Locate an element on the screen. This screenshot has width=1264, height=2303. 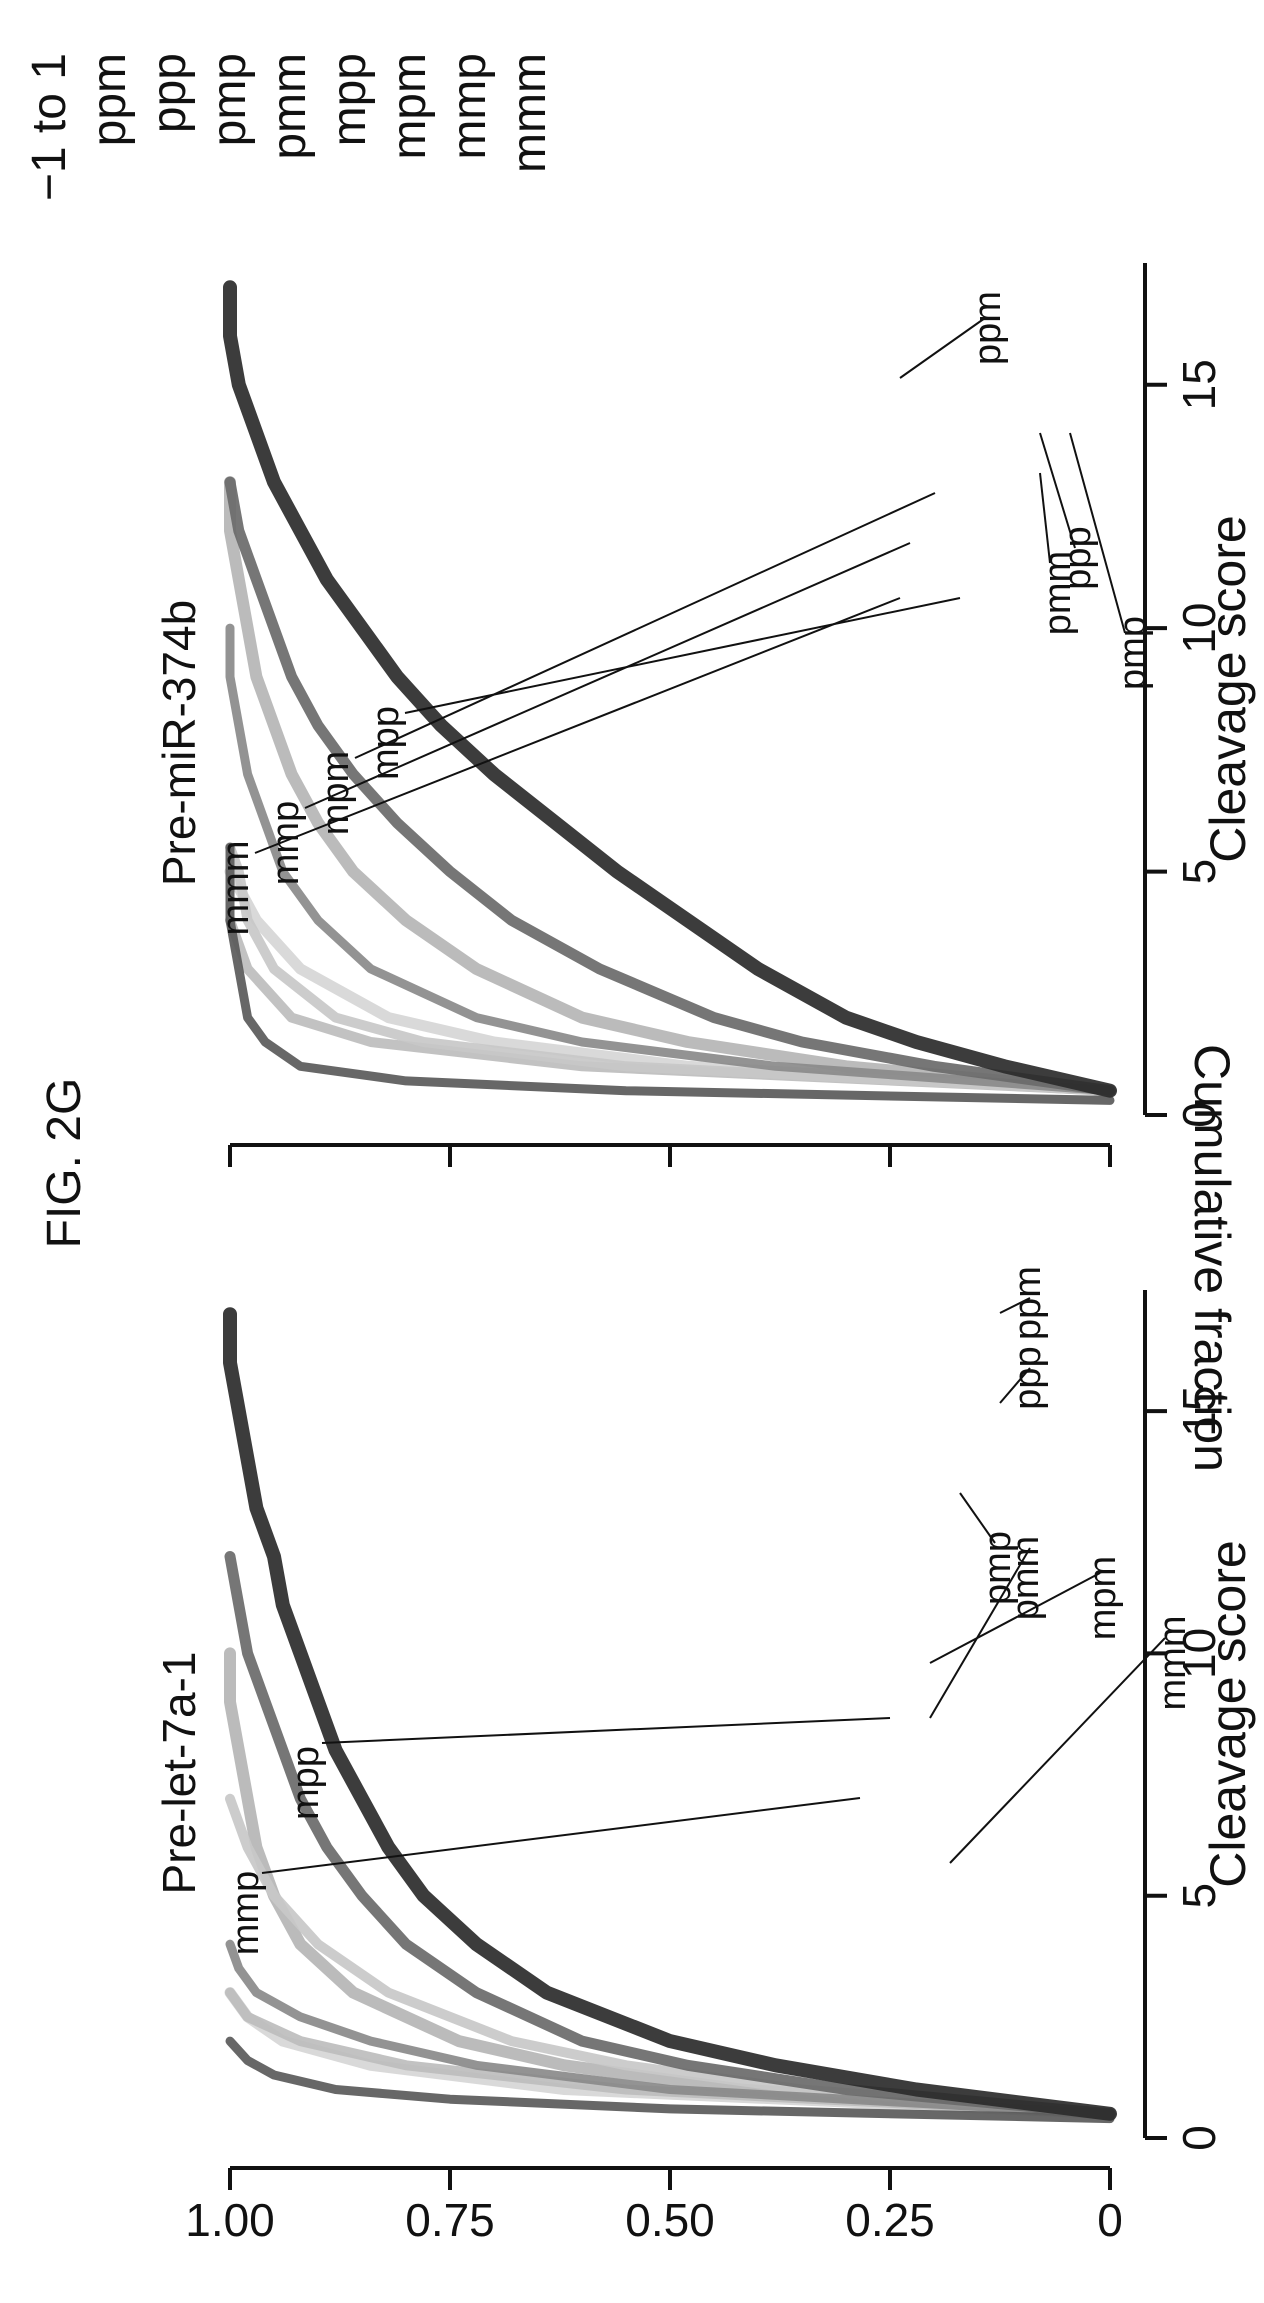
curve-label-mpp: mpp is located at coordinates (306, 1783).